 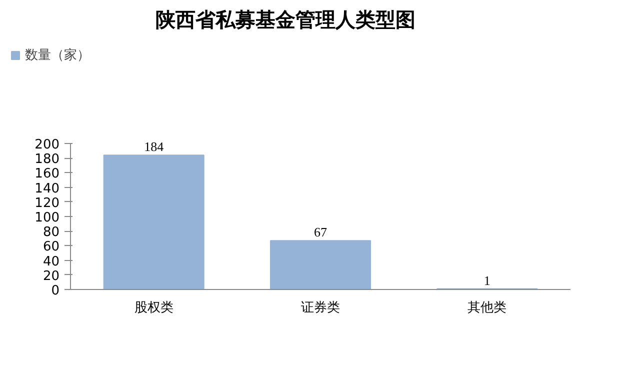 I want to click on y-tick-label: 180, so click(x=47, y=160).